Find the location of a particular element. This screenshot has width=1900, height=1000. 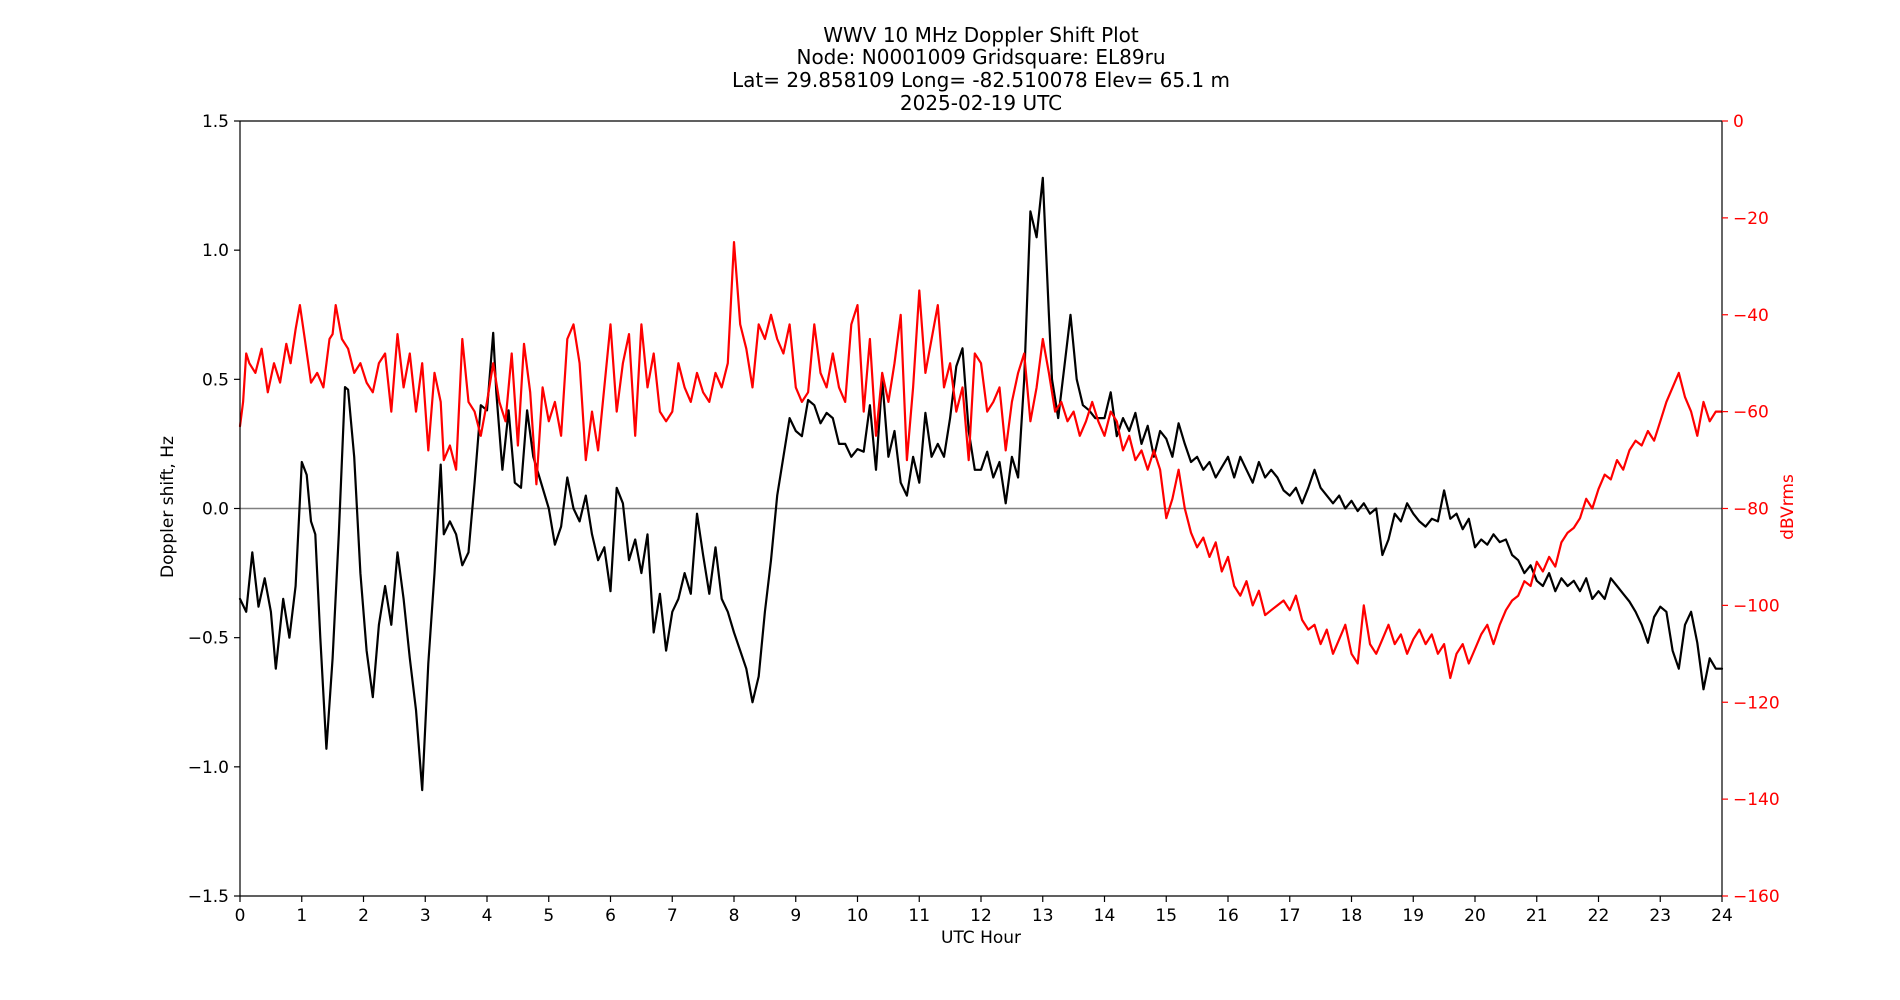

y-right-tick-label: −100 is located at coordinates (1756, 606).